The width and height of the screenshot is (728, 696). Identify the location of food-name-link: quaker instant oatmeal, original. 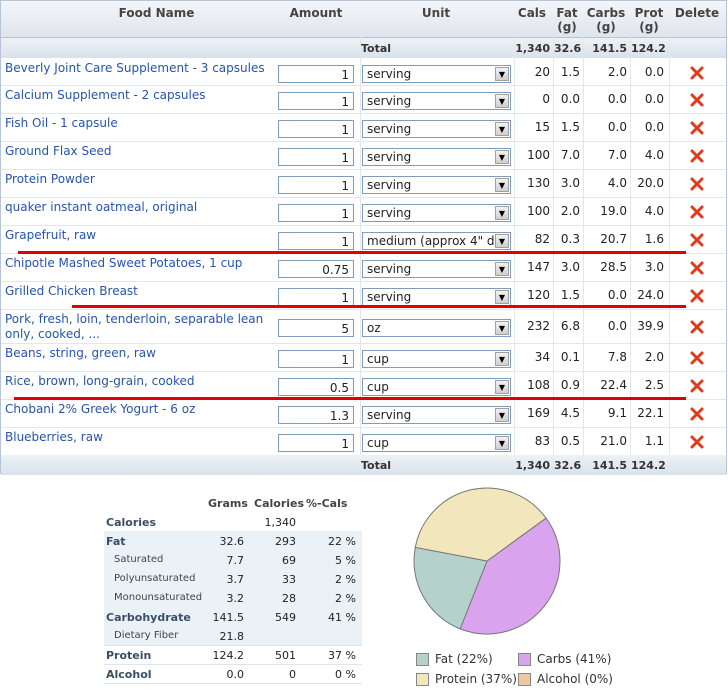
(101, 207).